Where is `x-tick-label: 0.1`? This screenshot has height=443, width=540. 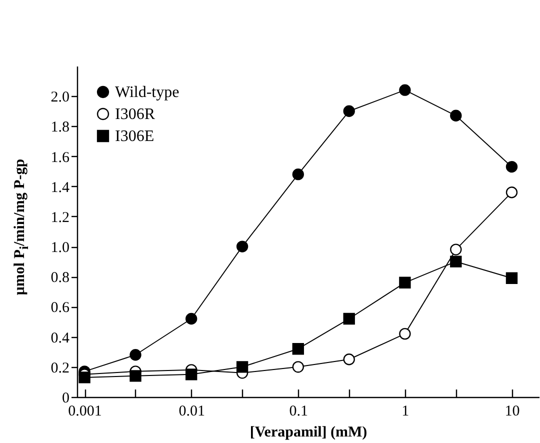
x-tick-label: 0.1 is located at coordinates (298, 412).